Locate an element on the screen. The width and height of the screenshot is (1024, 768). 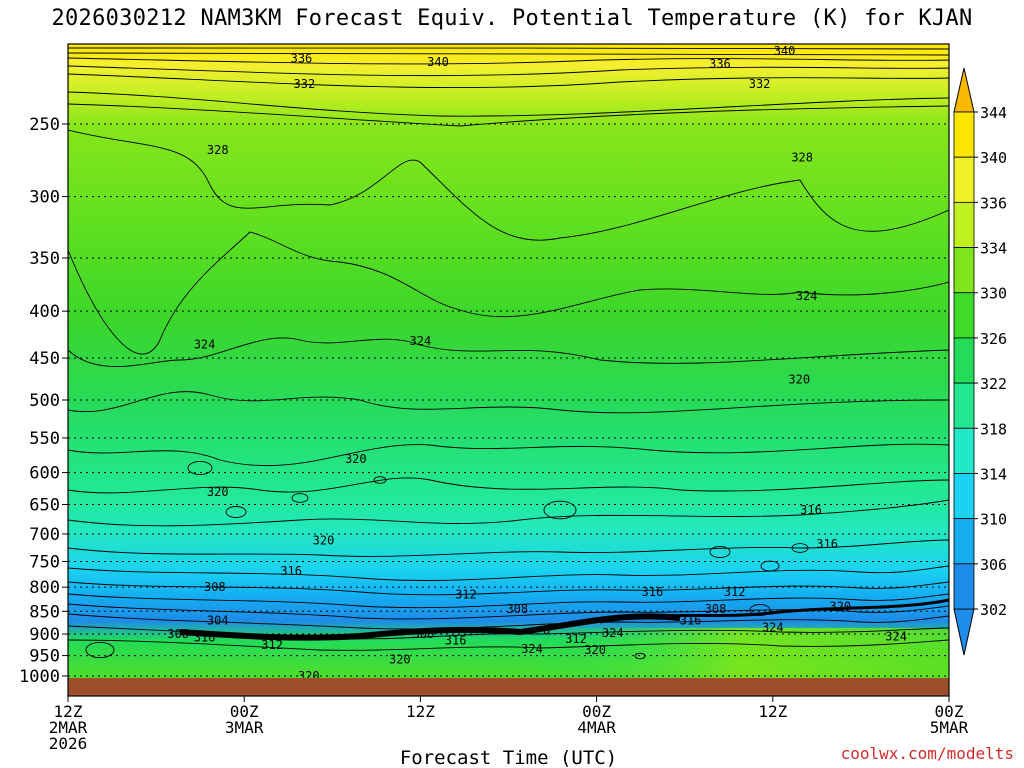
y-tick-label: 700 is located at coordinates (44, 535).